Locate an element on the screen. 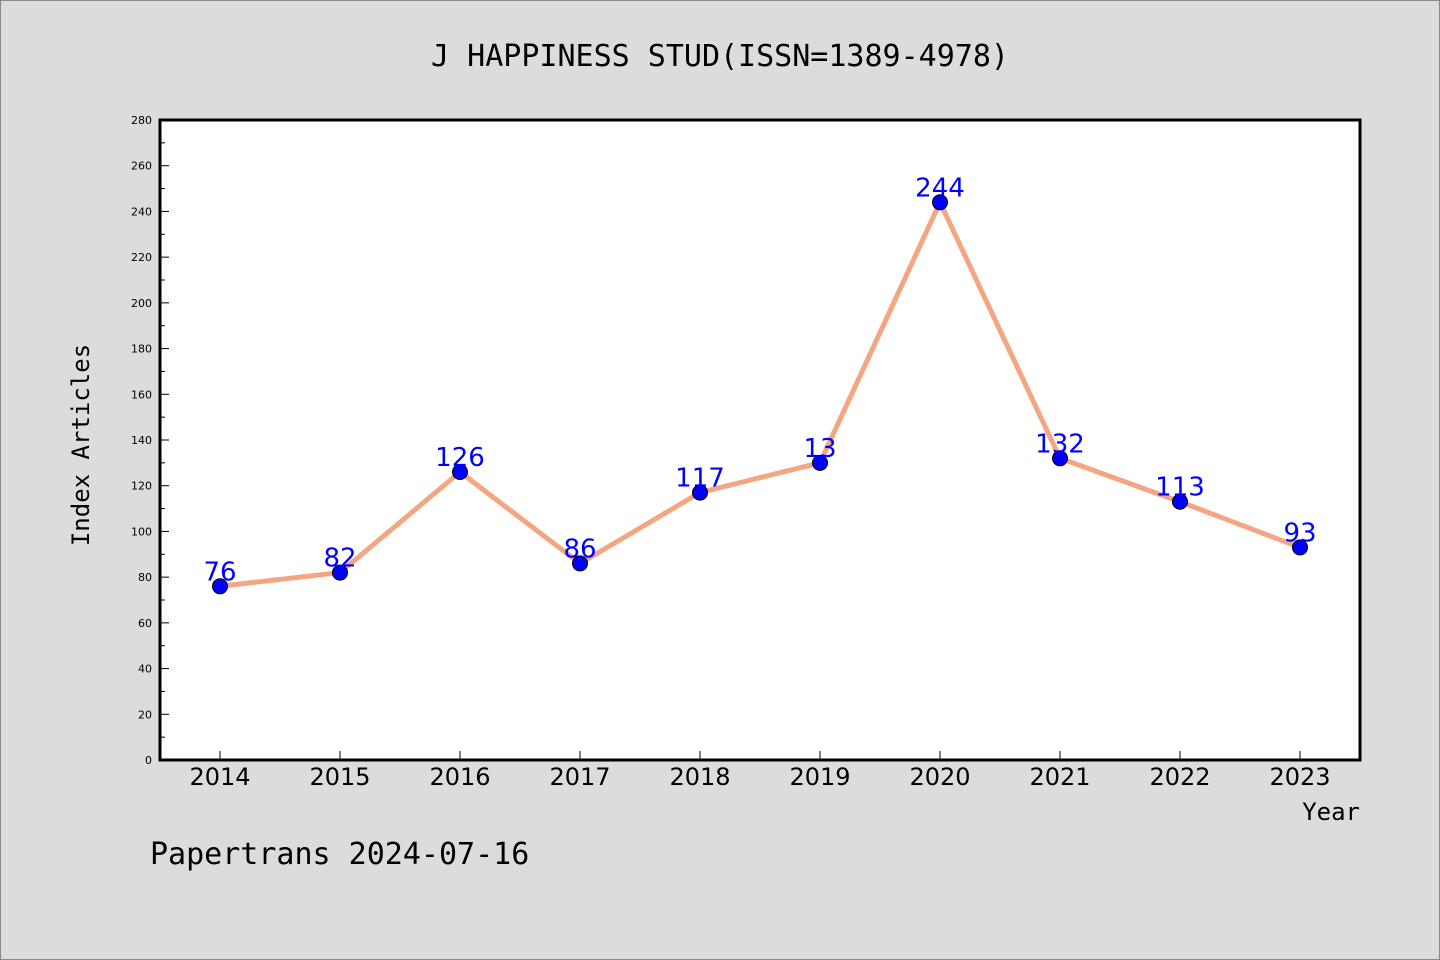 This screenshot has width=1440, height=960. y-tick-label: 120 is located at coordinates (141, 486).